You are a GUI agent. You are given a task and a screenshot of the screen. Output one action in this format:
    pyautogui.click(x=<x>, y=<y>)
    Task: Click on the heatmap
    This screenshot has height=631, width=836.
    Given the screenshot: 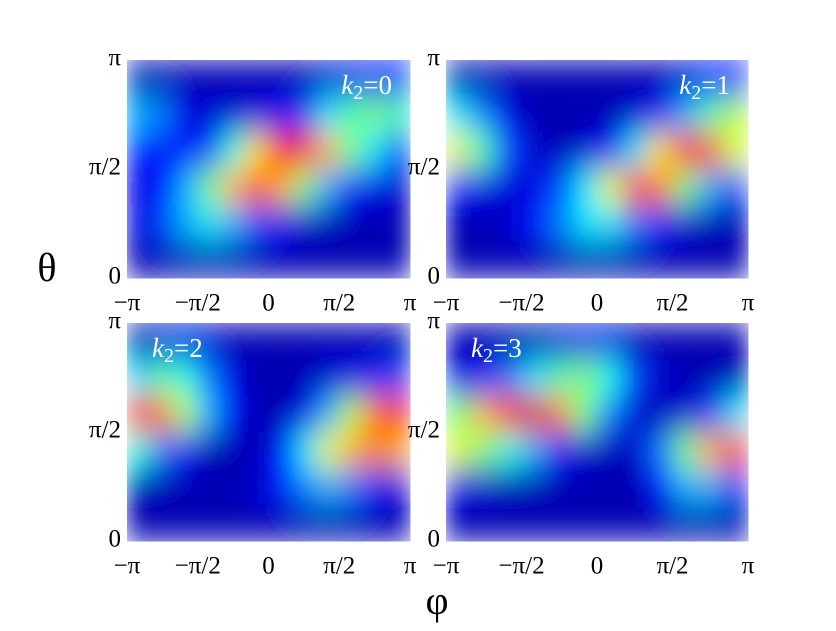 What is the action you would take?
    pyautogui.click(x=597, y=432)
    